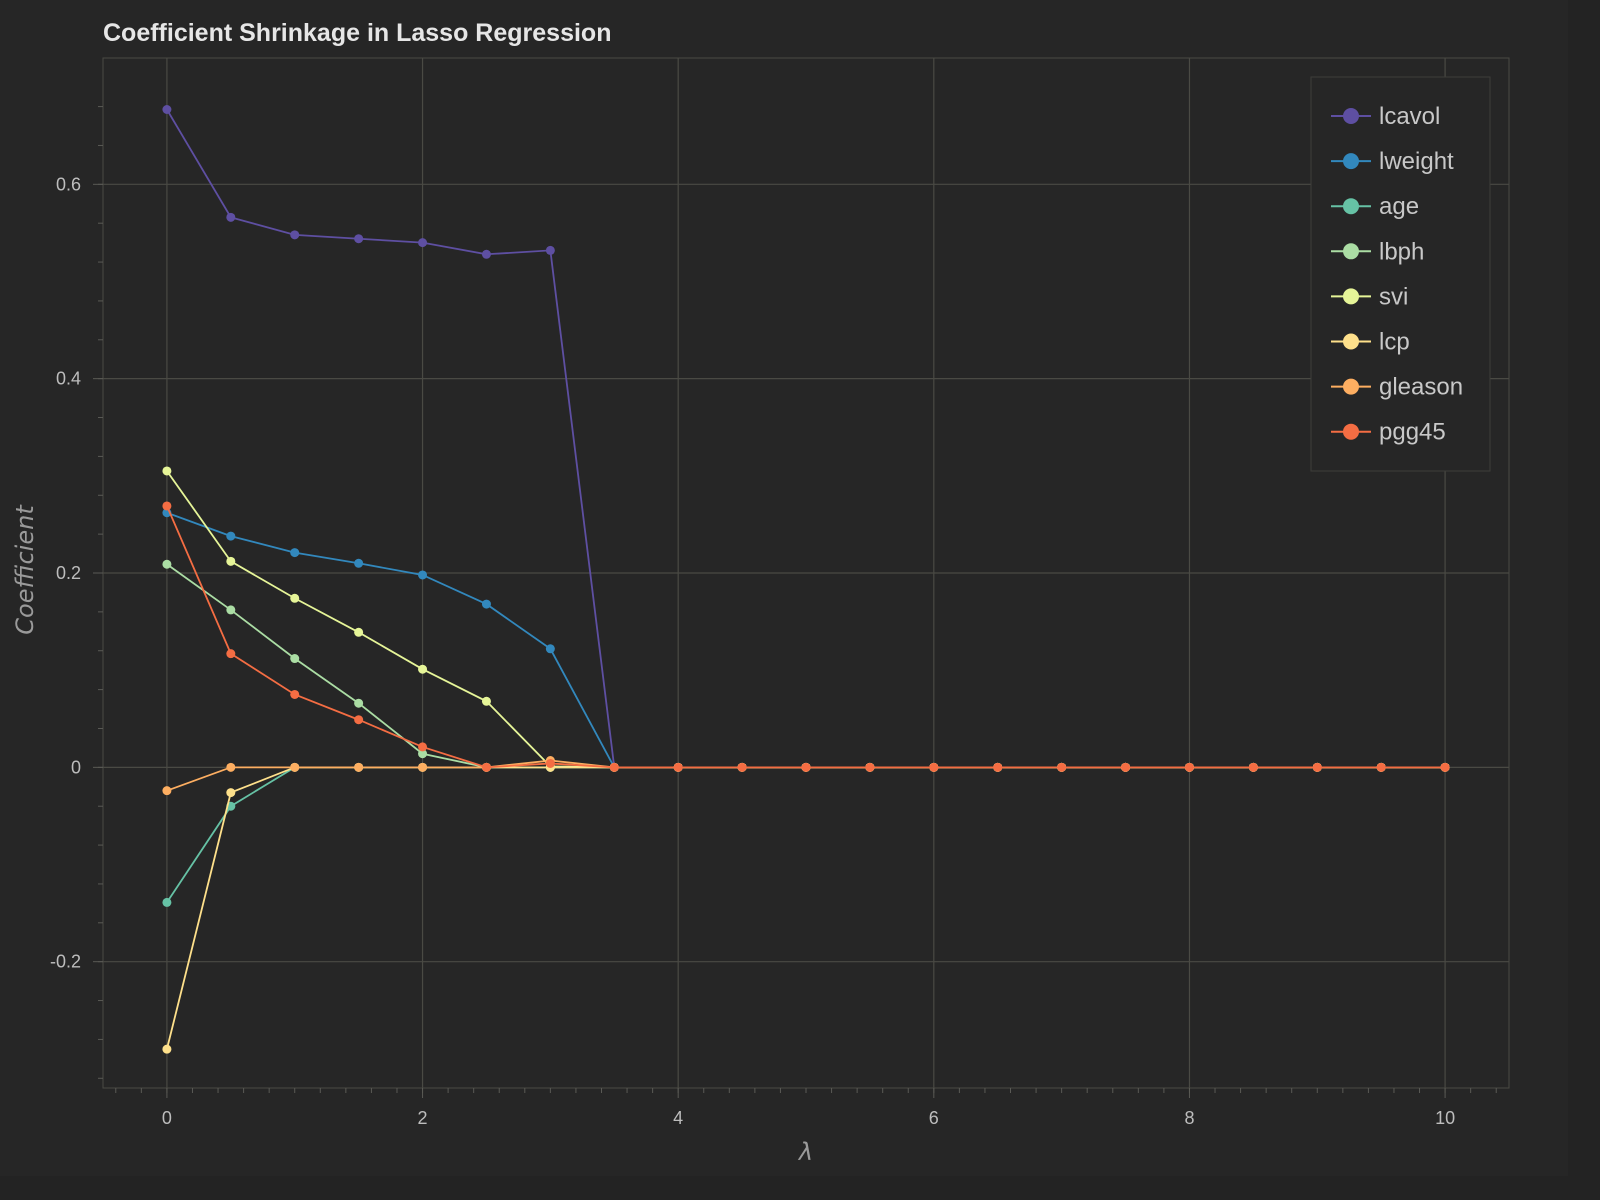  I want to click on legend-item-pgg45: pgg45, so click(1388, 432).